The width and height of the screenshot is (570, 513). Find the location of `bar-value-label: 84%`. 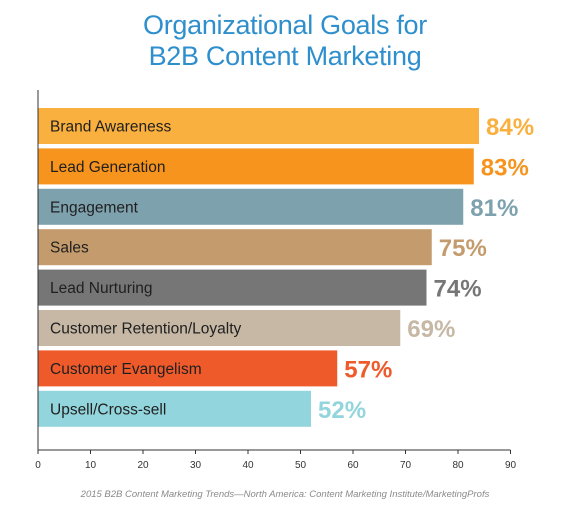

bar-value-label: 84% is located at coordinates (510, 127).